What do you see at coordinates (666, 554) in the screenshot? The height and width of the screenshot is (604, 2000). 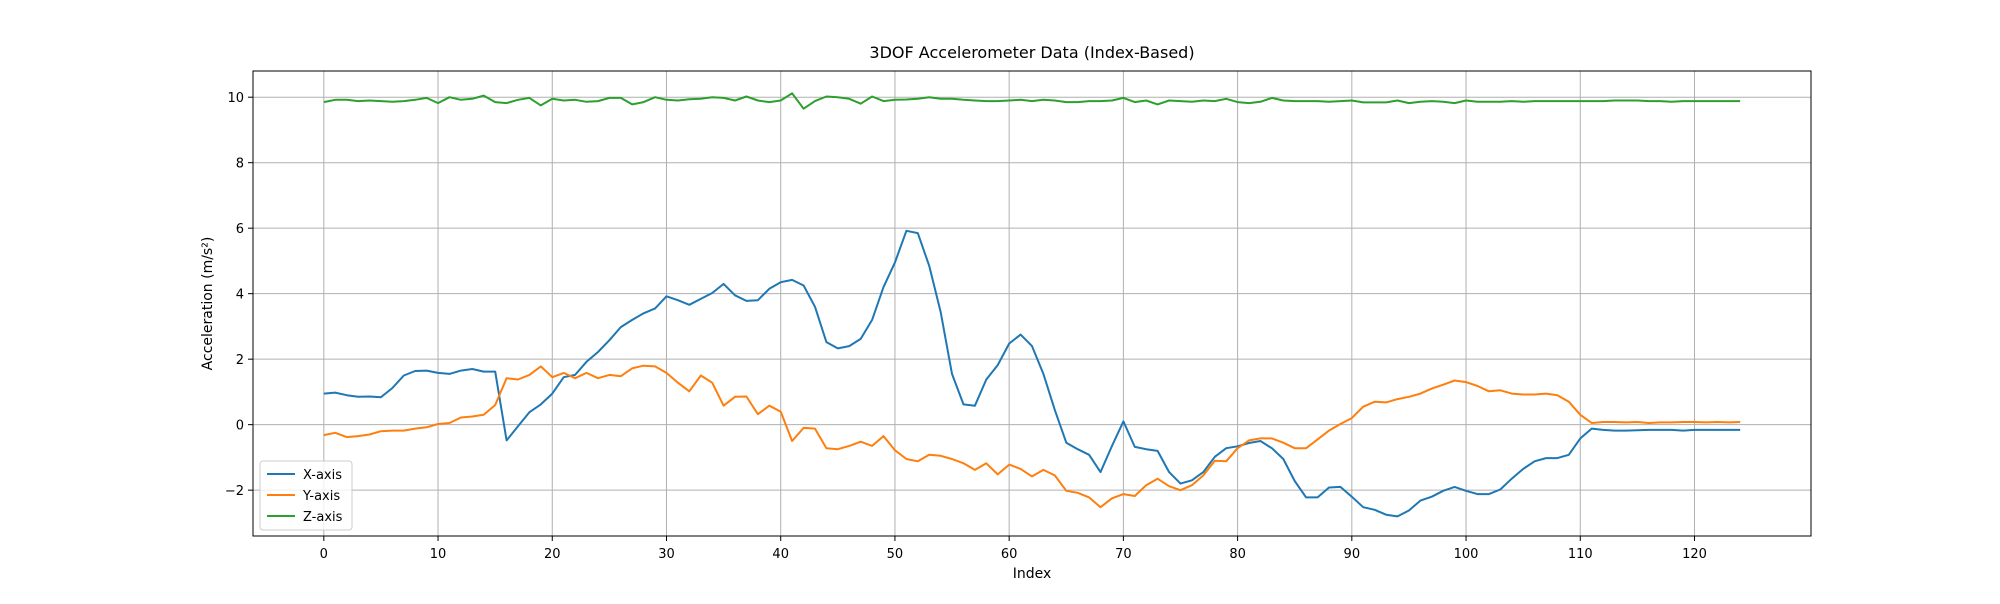 I see `x-tick-label: 30` at bounding box center [666, 554].